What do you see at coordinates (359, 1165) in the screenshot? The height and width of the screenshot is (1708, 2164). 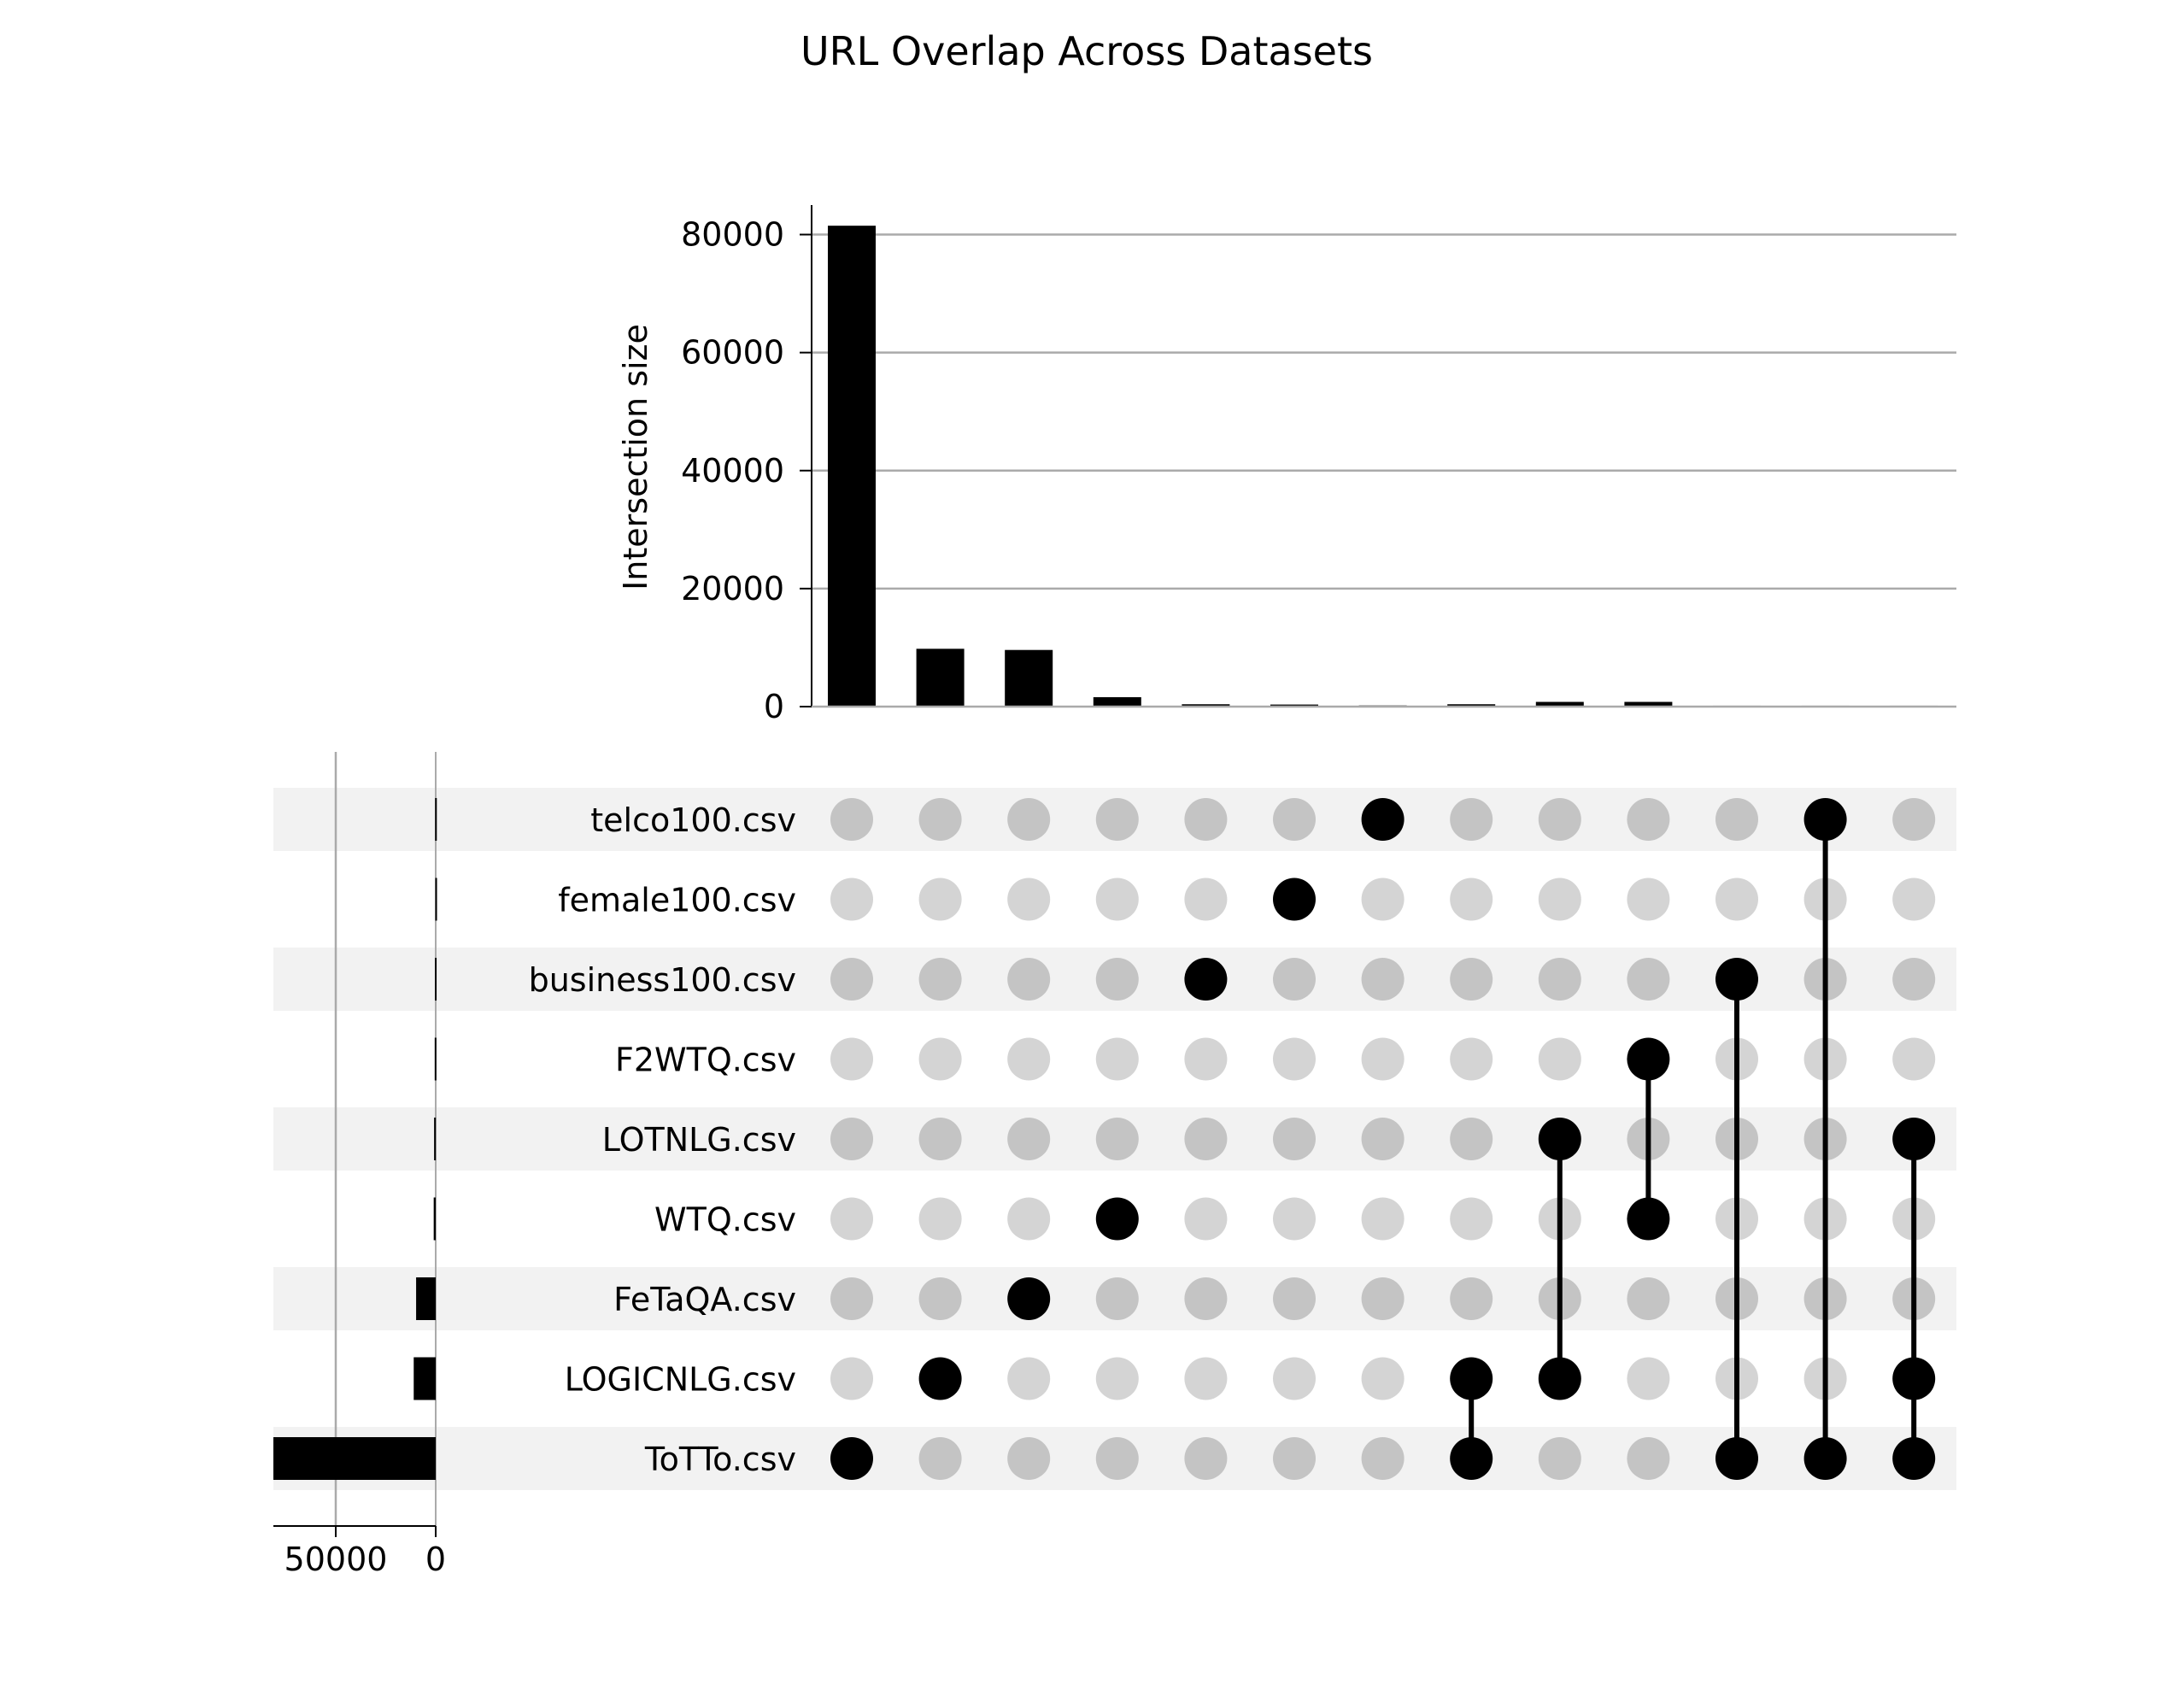 I see `set-size-chart: 50000 0` at bounding box center [359, 1165].